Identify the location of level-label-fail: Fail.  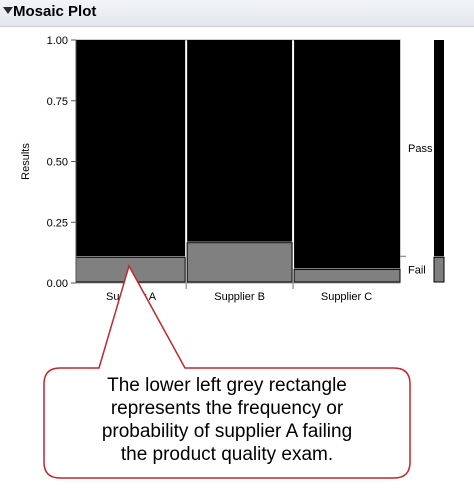
(417, 271).